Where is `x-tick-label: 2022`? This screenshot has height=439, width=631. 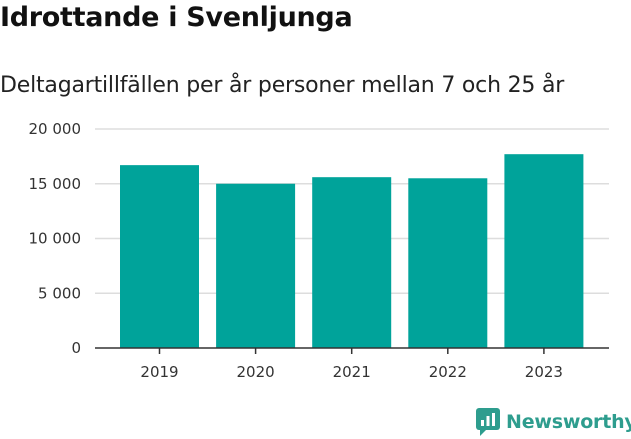 x-tick-label: 2022 is located at coordinates (448, 372).